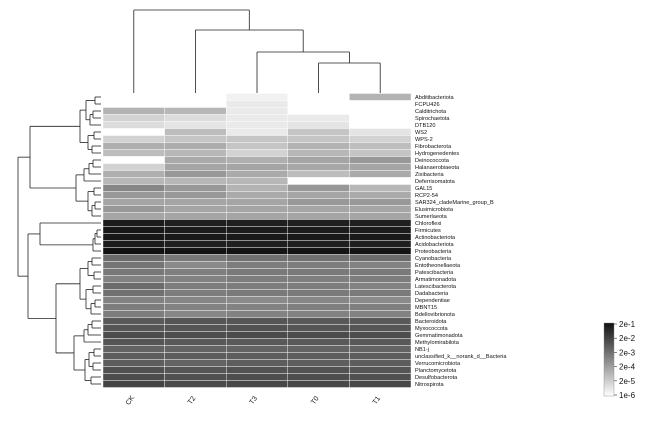 The image size is (649, 429). I want to click on row-label: Gemmatimonadota, so click(439, 336).